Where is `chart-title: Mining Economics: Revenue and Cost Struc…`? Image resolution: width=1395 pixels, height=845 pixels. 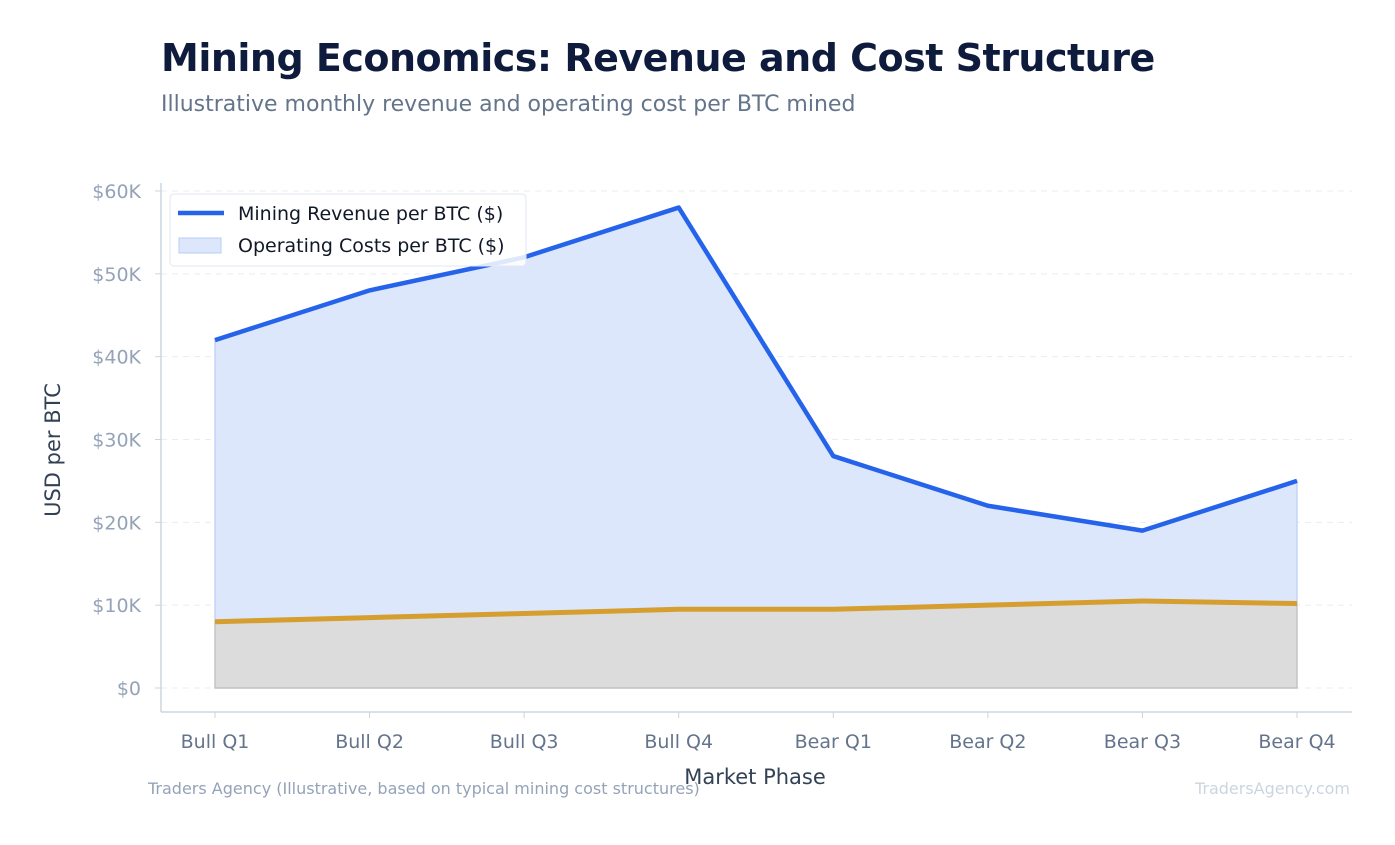 chart-title: Mining Economics: Revenue and Cost Struc… is located at coordinates (658, 58).